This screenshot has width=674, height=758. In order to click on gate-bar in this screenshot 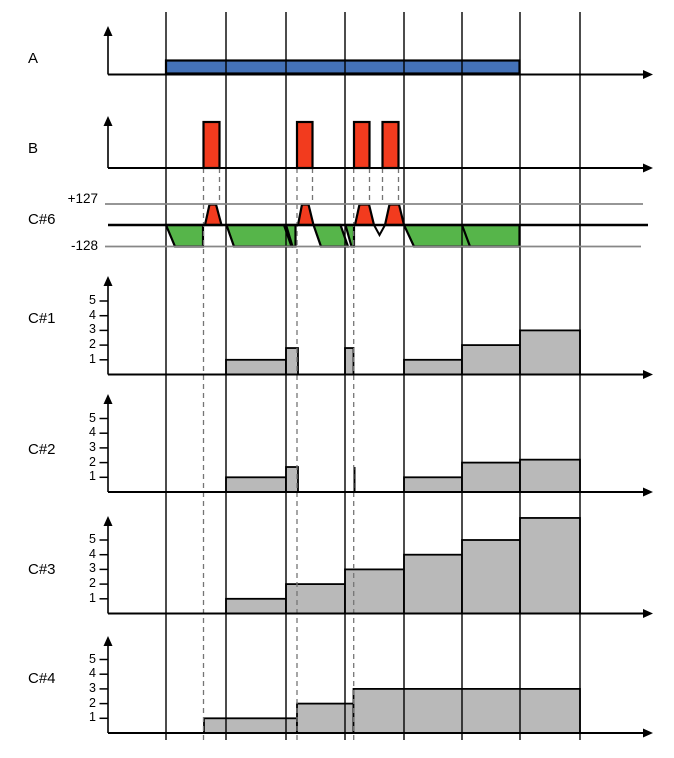, I will do `click(342, 67)`.